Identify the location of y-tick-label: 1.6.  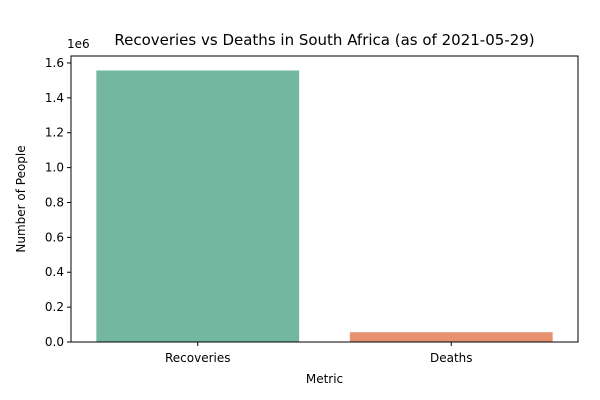
(54, 63).